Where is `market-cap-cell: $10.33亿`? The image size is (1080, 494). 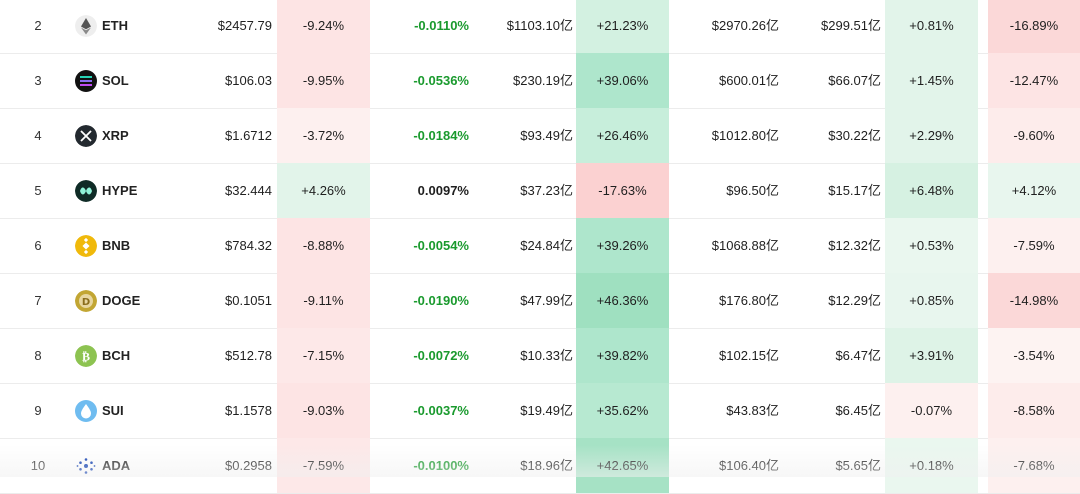
market-cap-cell: $10.33亿 is located at coordinates (546, 355).